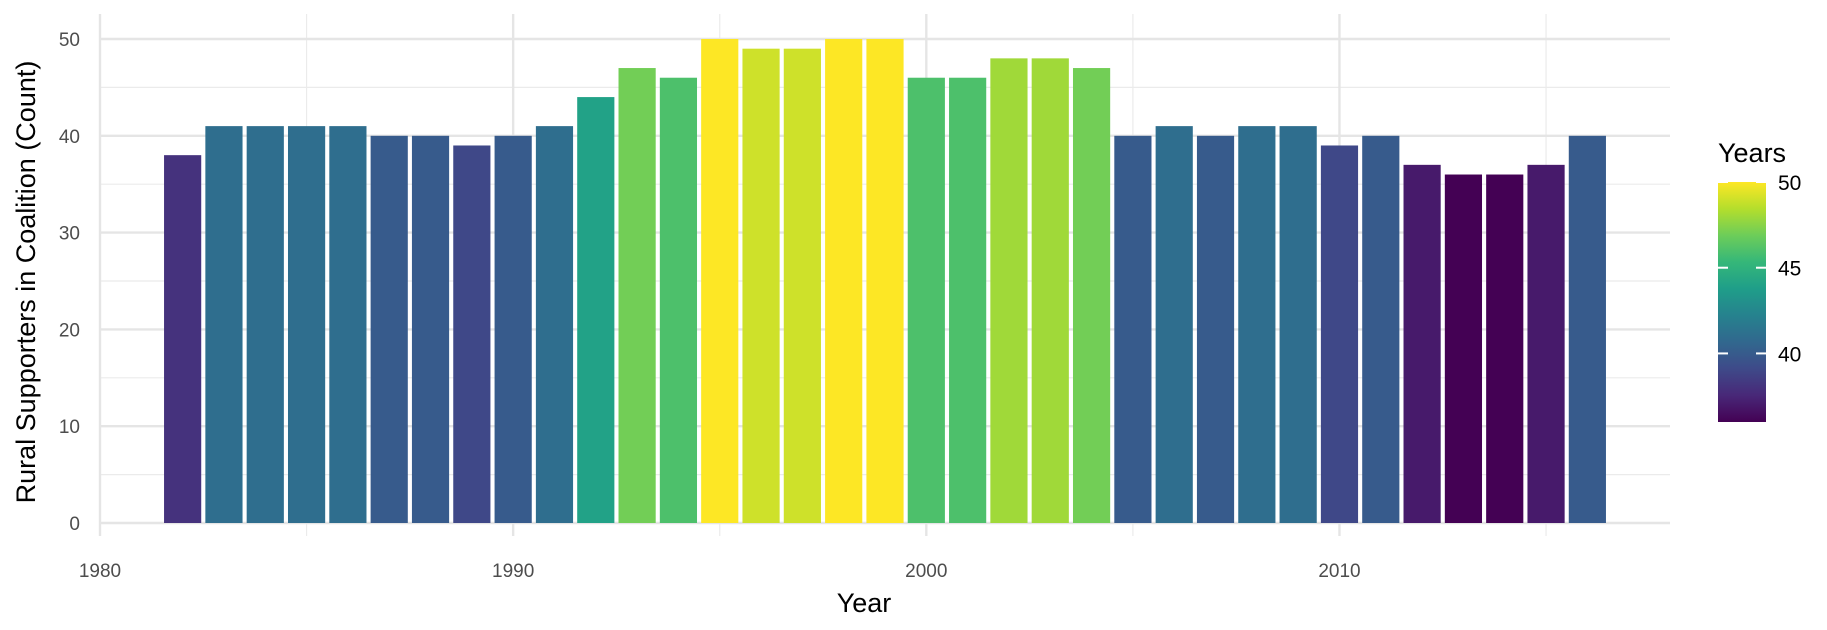  I want to click on color-legend: Years 40 45 50, so click(1759, 280).